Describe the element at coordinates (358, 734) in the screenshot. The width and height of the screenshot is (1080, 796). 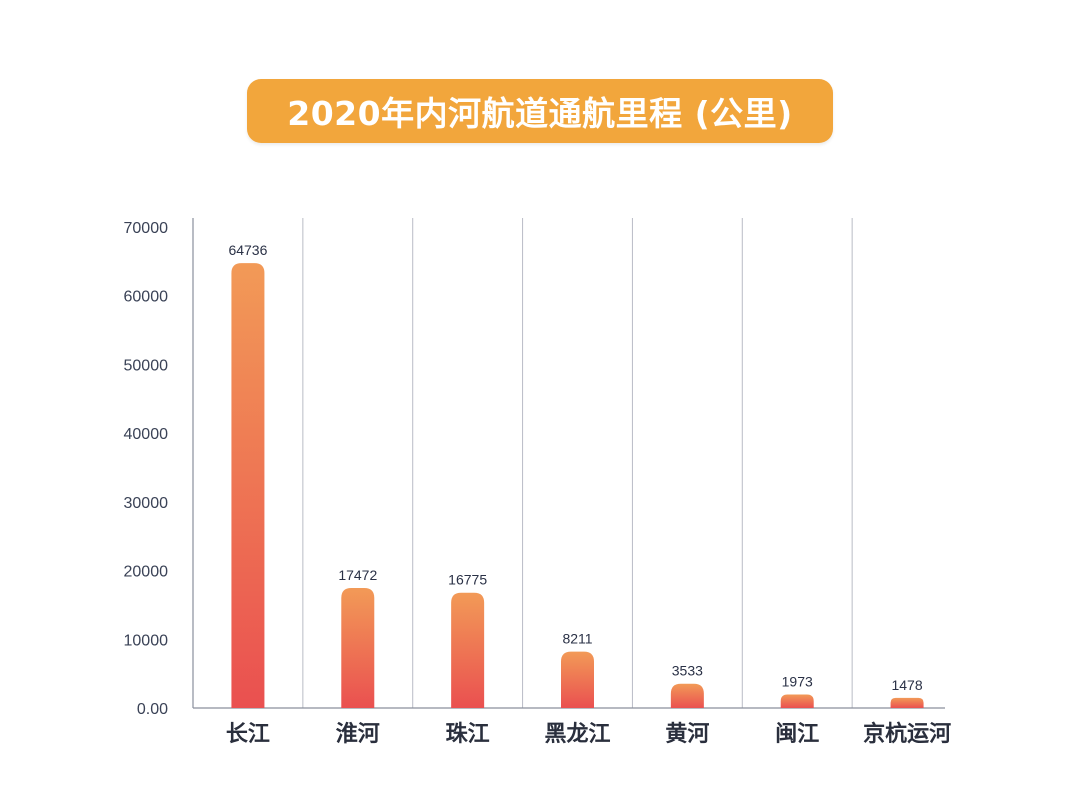
I see `x-tick-label: 淮河` at that location.